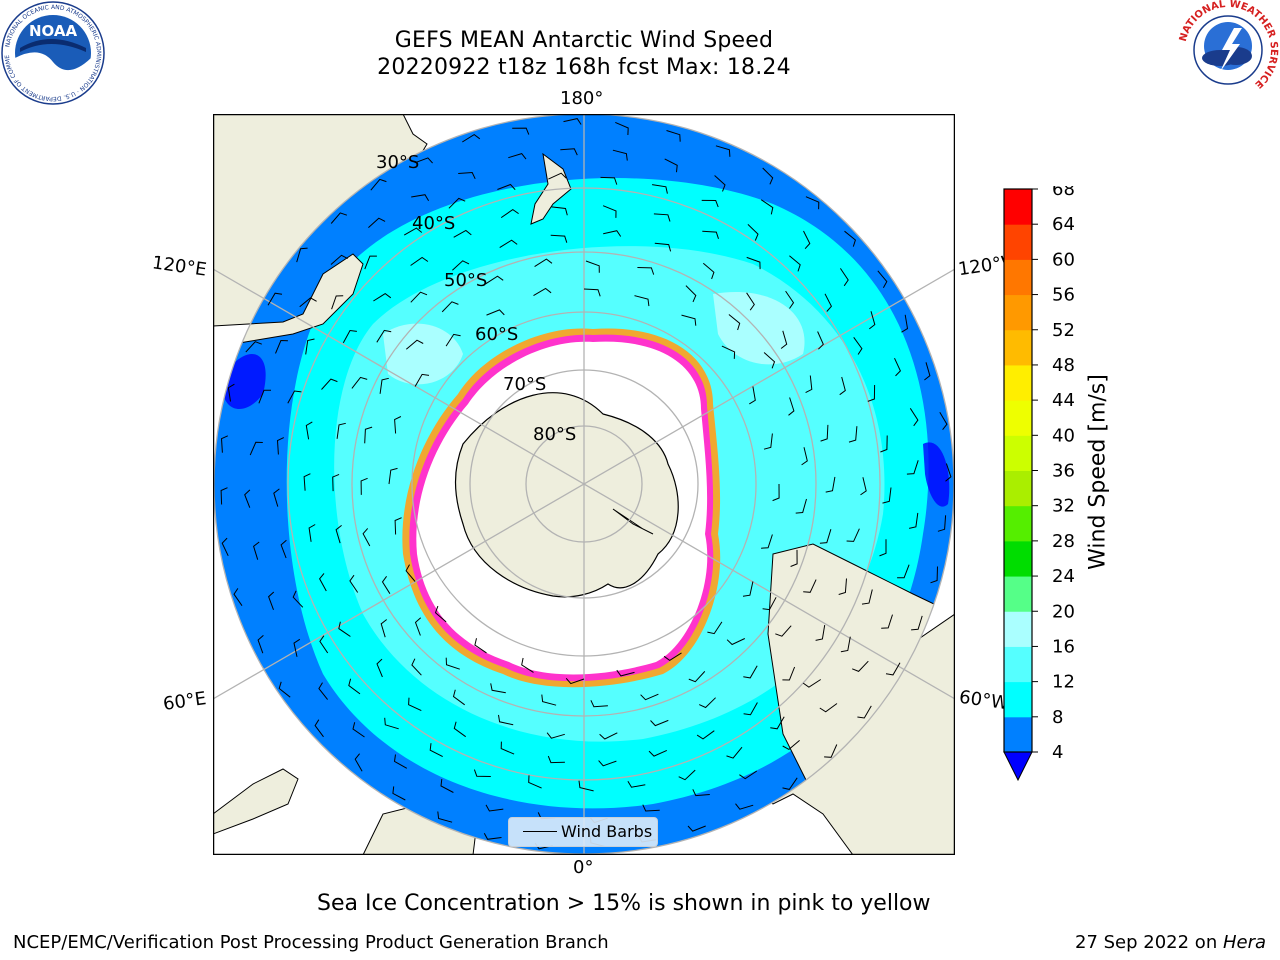 This screenshot has width=1280, height=960. Describe the element at coordinates (466, 280) in the screenshot. I see `lat-label-50s: 50°S` at that location.